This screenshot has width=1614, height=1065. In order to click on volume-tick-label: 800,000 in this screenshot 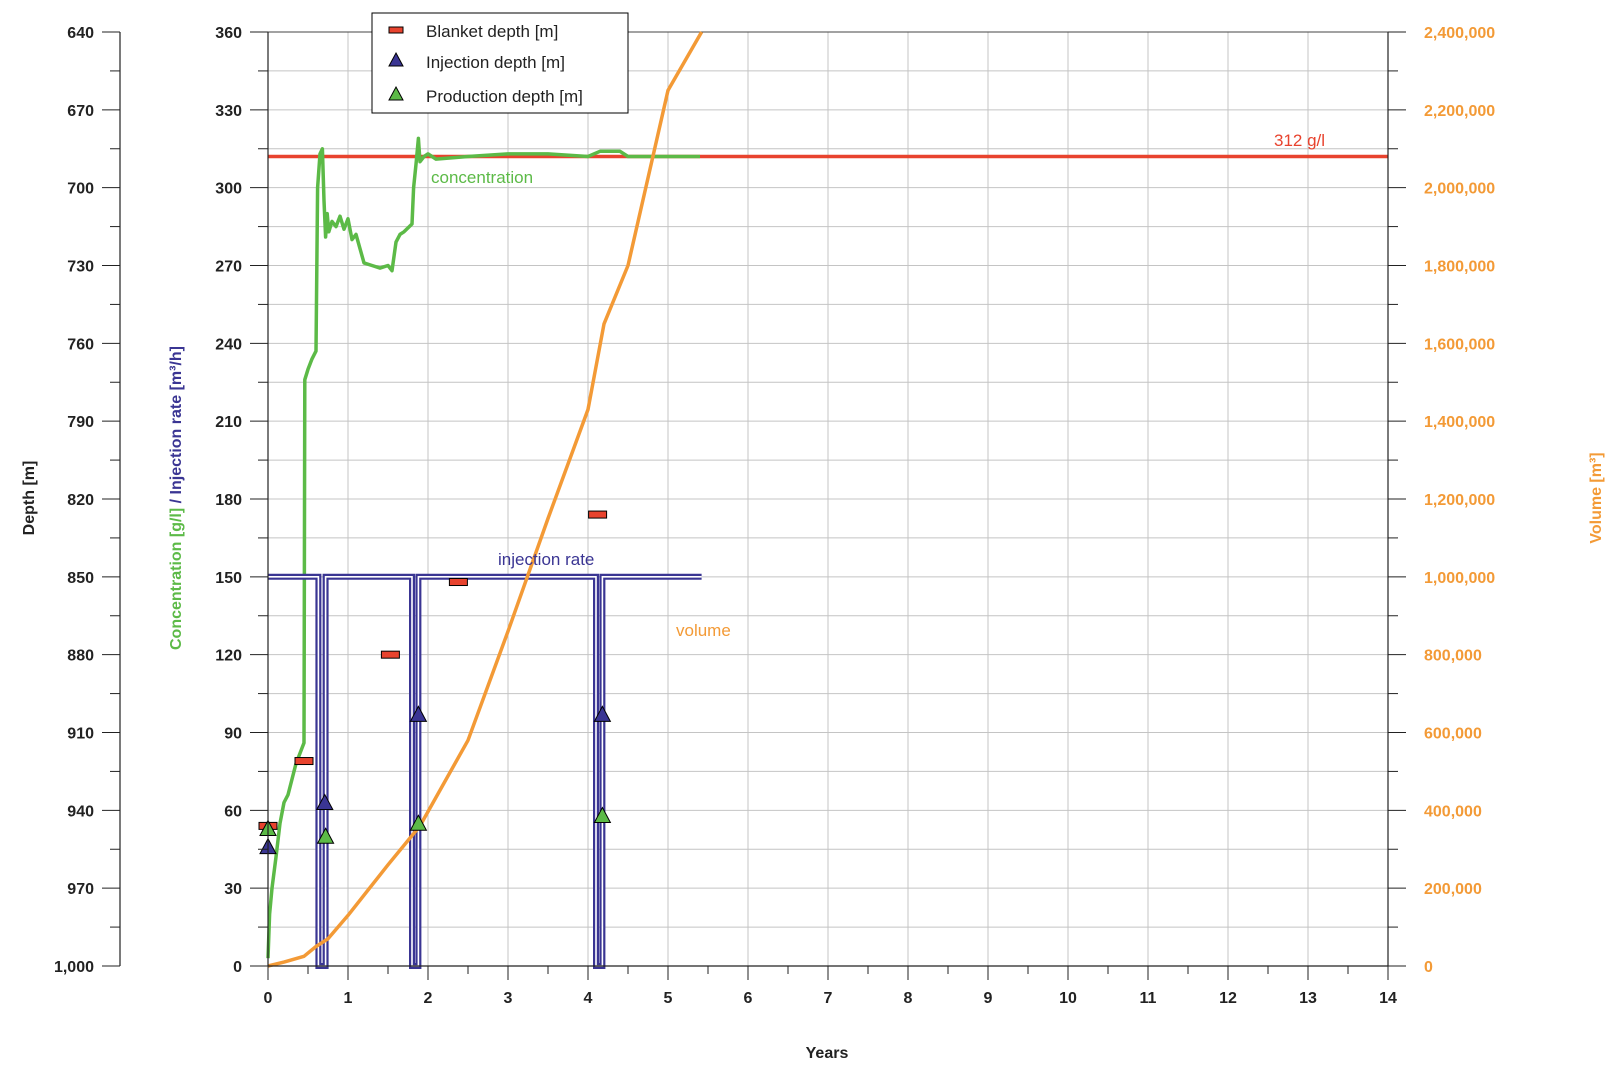, I will do `click(1453, 656)`.